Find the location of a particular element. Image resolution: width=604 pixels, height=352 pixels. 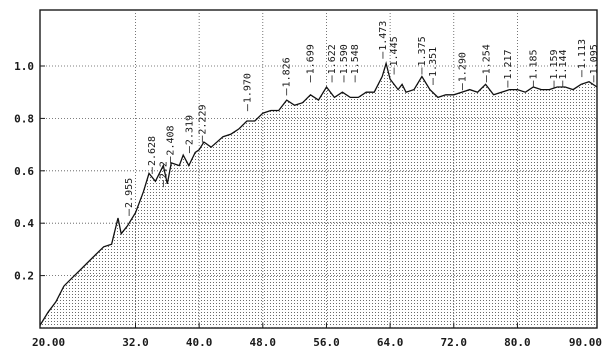

peak-label: 1.445 is located at coordinates (394, 51).